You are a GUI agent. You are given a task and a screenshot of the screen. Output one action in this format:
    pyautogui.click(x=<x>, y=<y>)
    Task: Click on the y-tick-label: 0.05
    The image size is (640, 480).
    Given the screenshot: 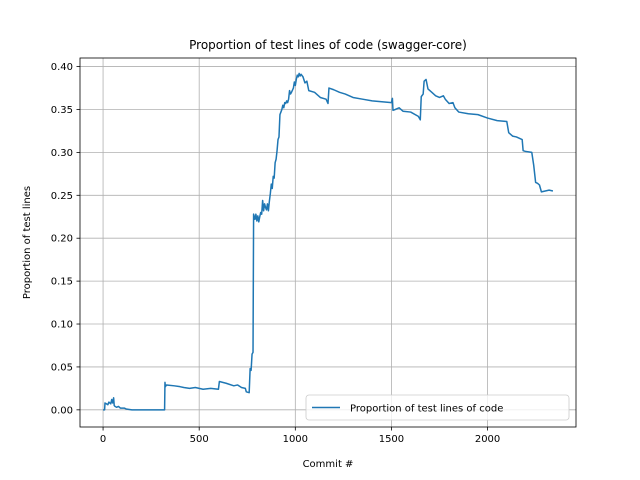 What is the action you would take?
    pyautogui.click(x=62, y=367)
    